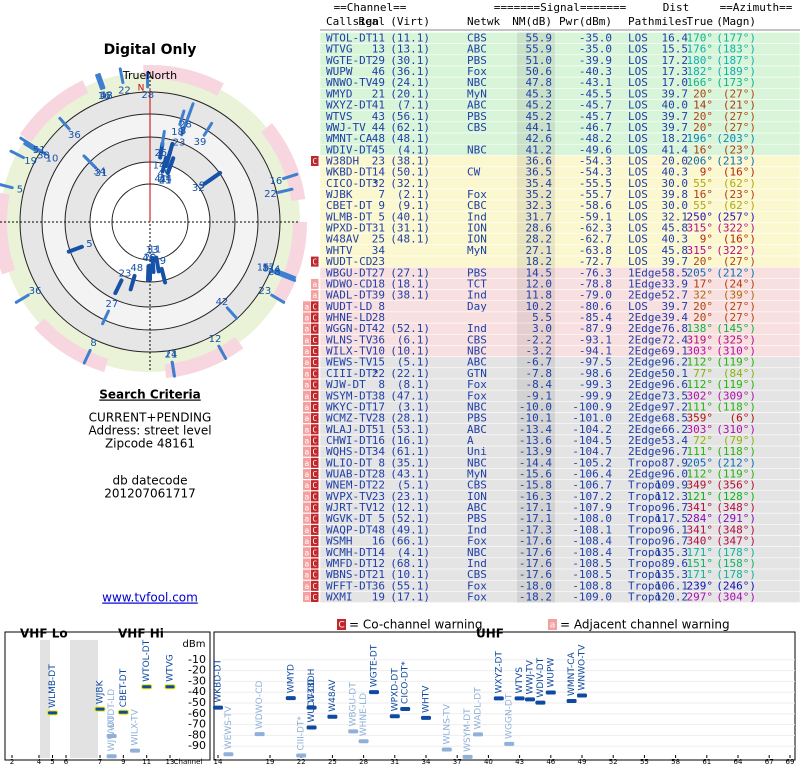  Describe the element at coordinates (349, 82) in the screenshot. I see `cell: WNWO-TV` at that location.